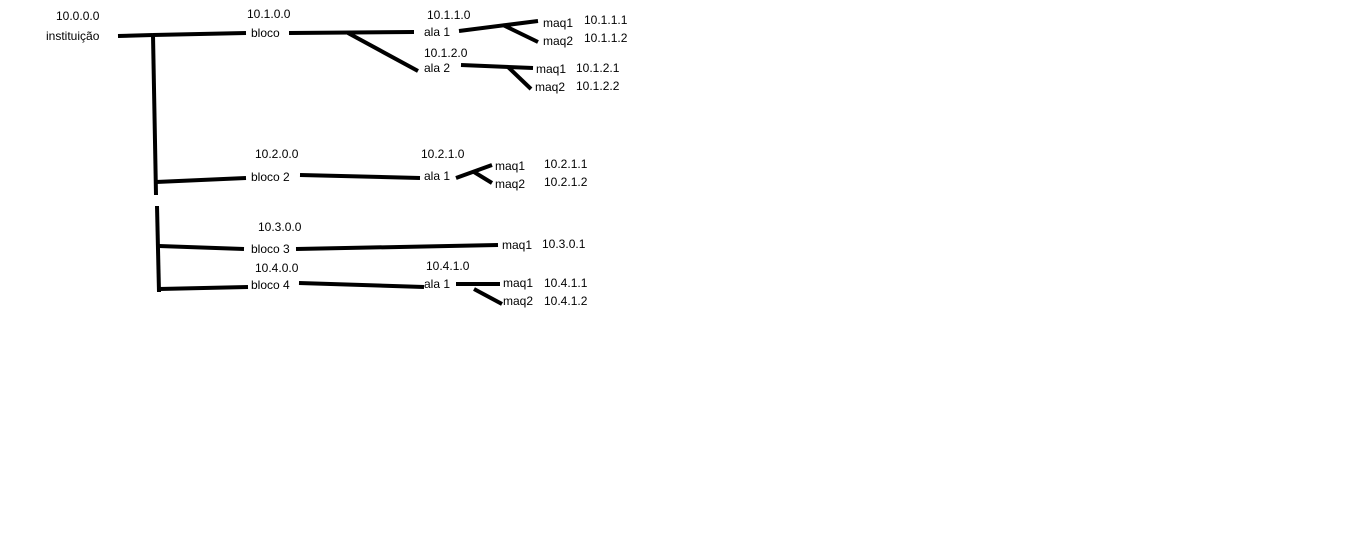 The height and width of the screenshot is (553, 1346). What do you see at coordinates (447, 23) in the screenshot?
I see `bloco-1-ala-1-node: 10.1.1.0 ala 1` at bounding box center [447, 23].